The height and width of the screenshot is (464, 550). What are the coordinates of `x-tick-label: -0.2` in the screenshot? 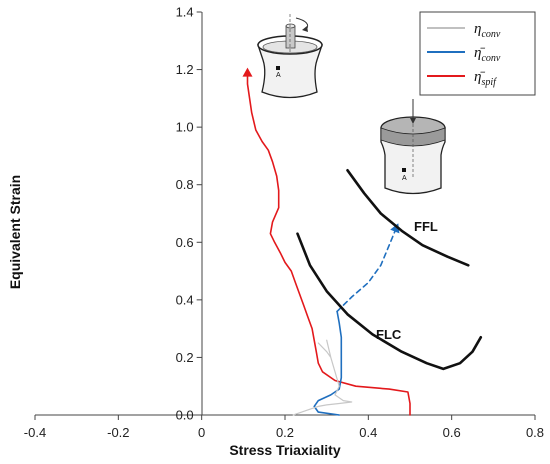 It's located at (118, 432).